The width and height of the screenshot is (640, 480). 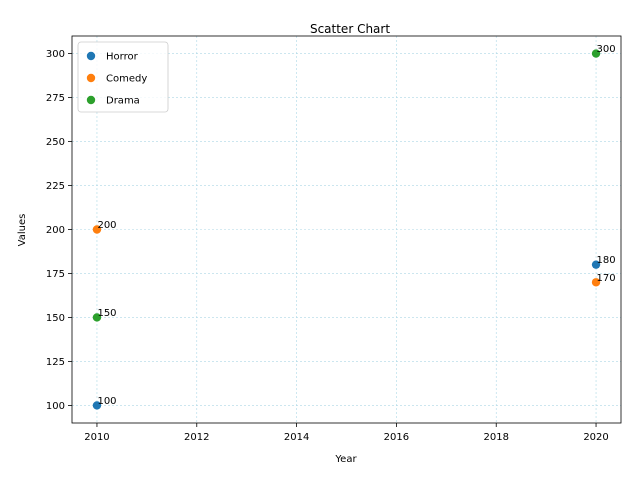 I want to click on y-axis-title: Values, so click(x=22, y=230).